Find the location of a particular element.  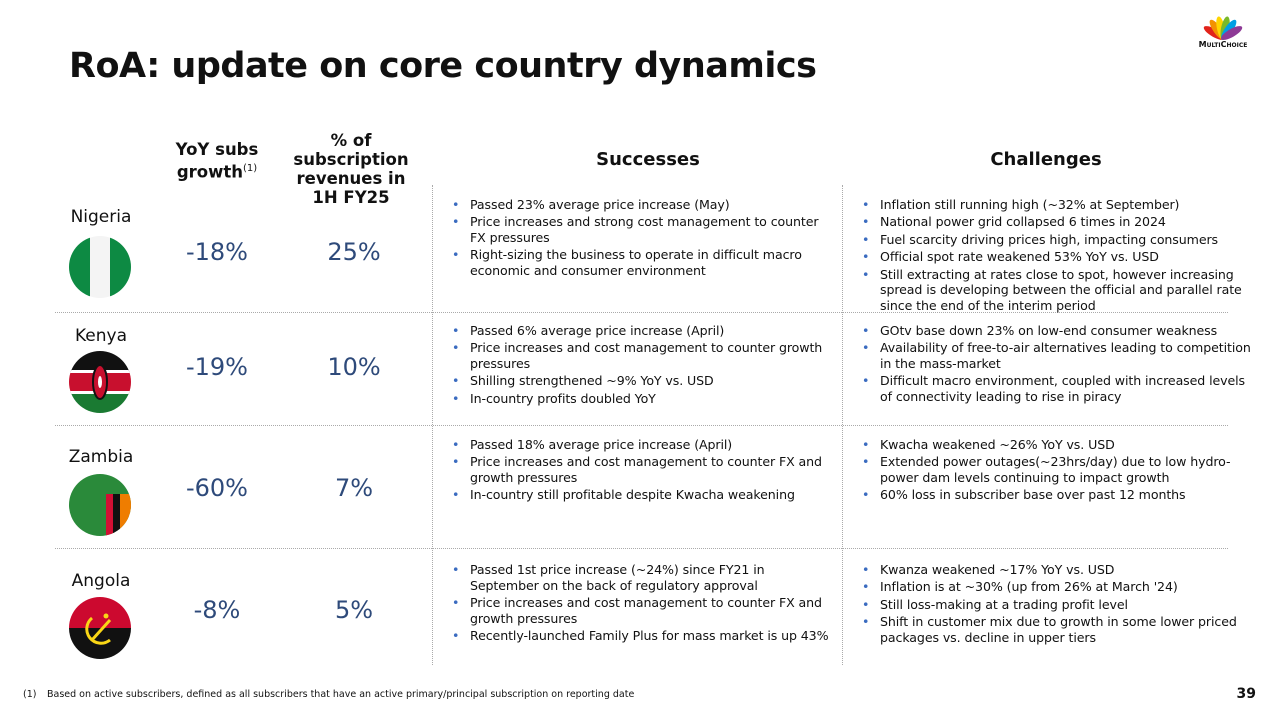

header-yoy: YoY subs growth(1) is located at coordinates (217, 161).